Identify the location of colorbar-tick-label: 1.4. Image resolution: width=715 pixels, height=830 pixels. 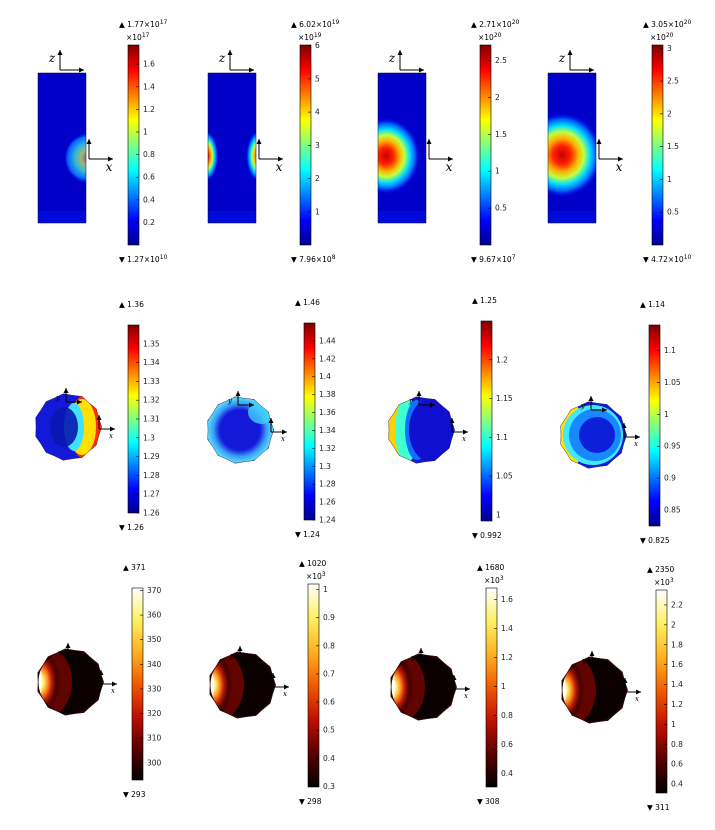
(149, 86).